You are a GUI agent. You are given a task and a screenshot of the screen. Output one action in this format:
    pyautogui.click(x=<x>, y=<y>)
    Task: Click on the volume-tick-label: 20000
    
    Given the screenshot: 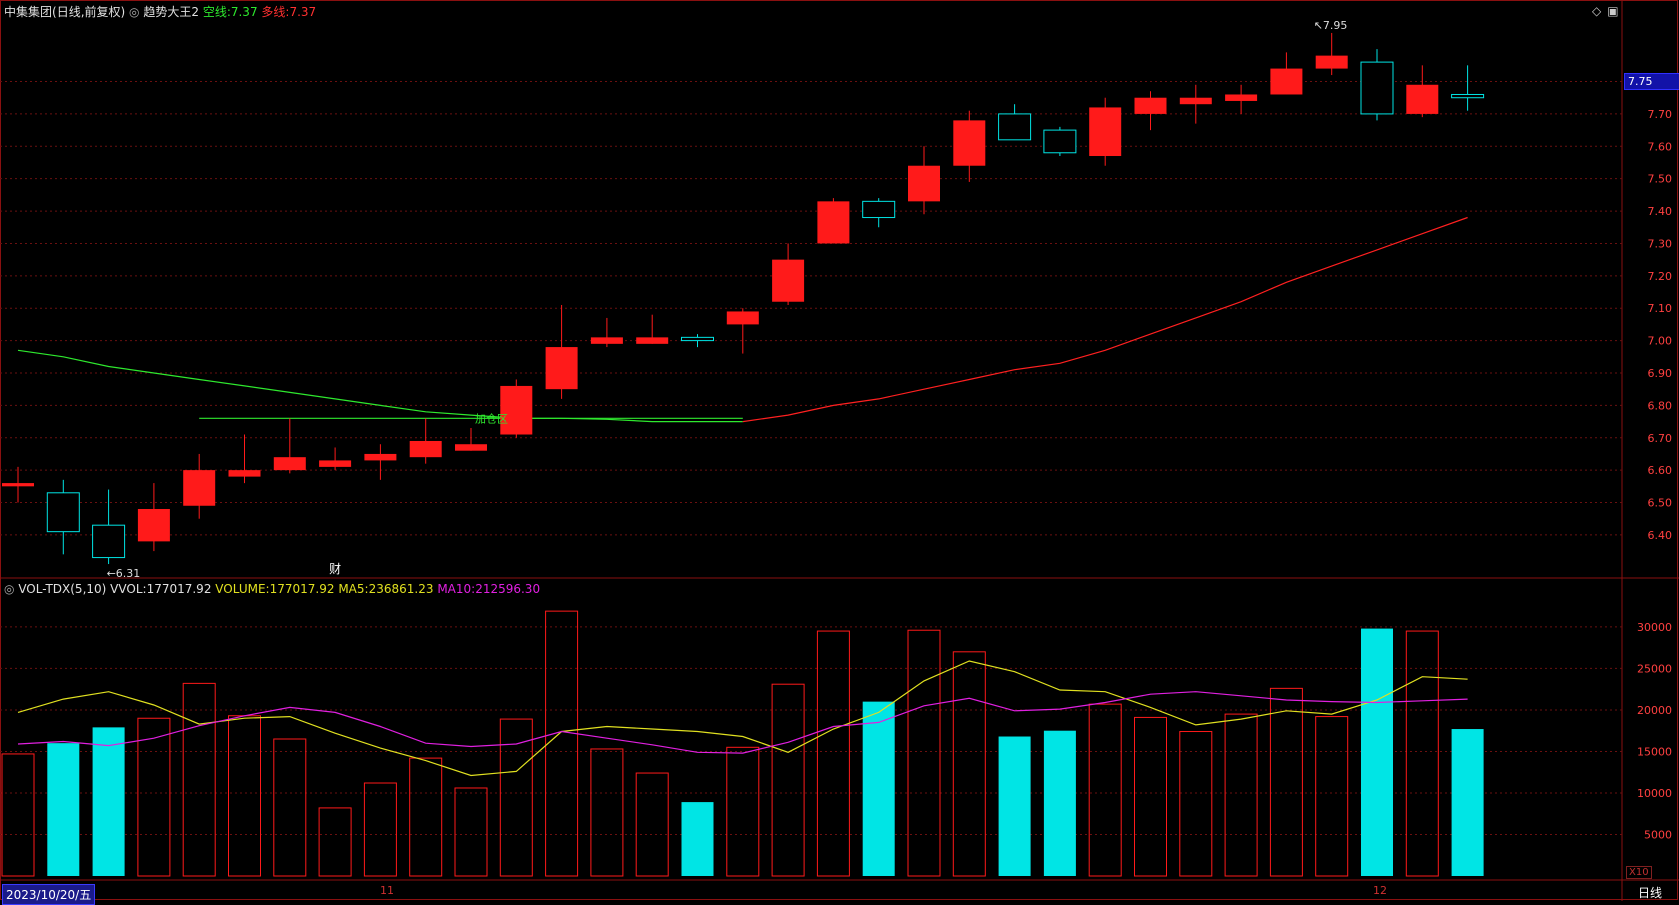 What is the action you would take?
    pyautogui.click(x=1654, y=710)
    